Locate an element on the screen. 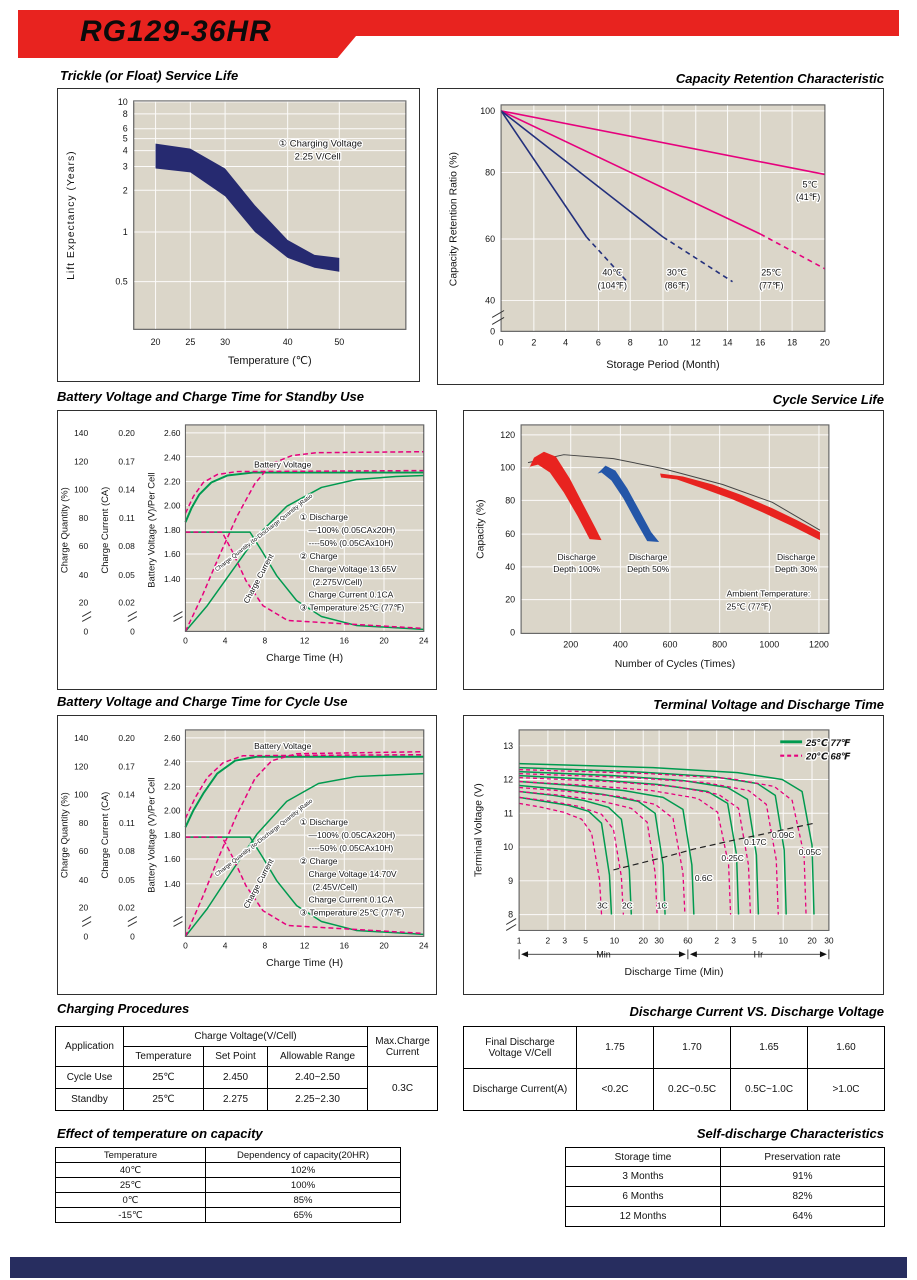 Image resolution: width=917 pixels, height=1280 pixels. chart-label: (2.45V/Cell) is located at coordinates (335, 887).